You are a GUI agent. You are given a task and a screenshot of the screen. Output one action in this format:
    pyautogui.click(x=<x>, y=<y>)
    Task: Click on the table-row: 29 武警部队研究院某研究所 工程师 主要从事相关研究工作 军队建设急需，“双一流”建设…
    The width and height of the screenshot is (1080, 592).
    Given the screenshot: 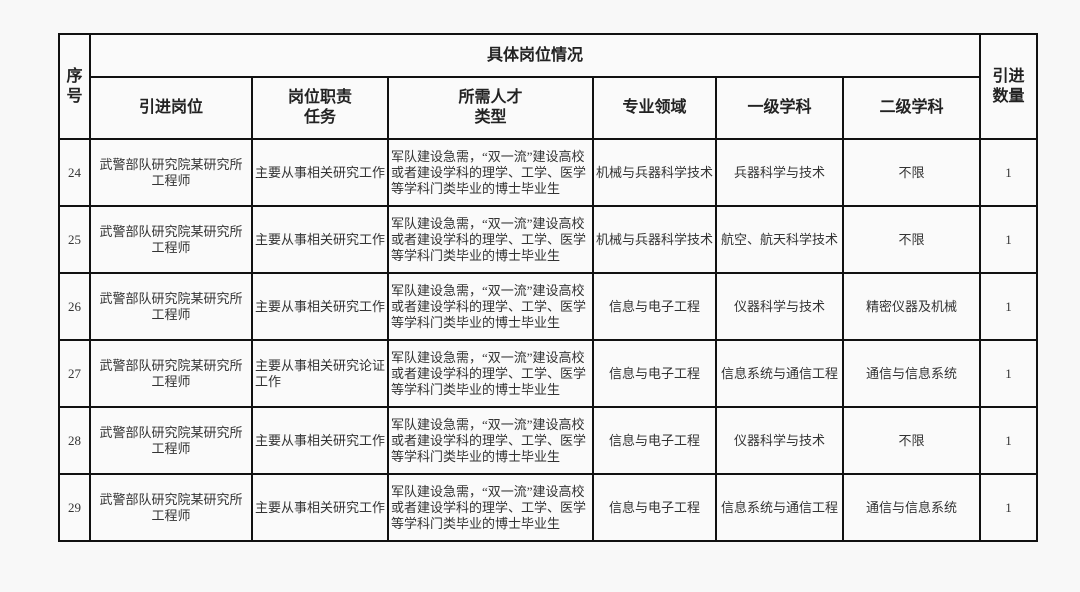 What is the action you would take?
    pyautogui.click(x=548, y=507)
    